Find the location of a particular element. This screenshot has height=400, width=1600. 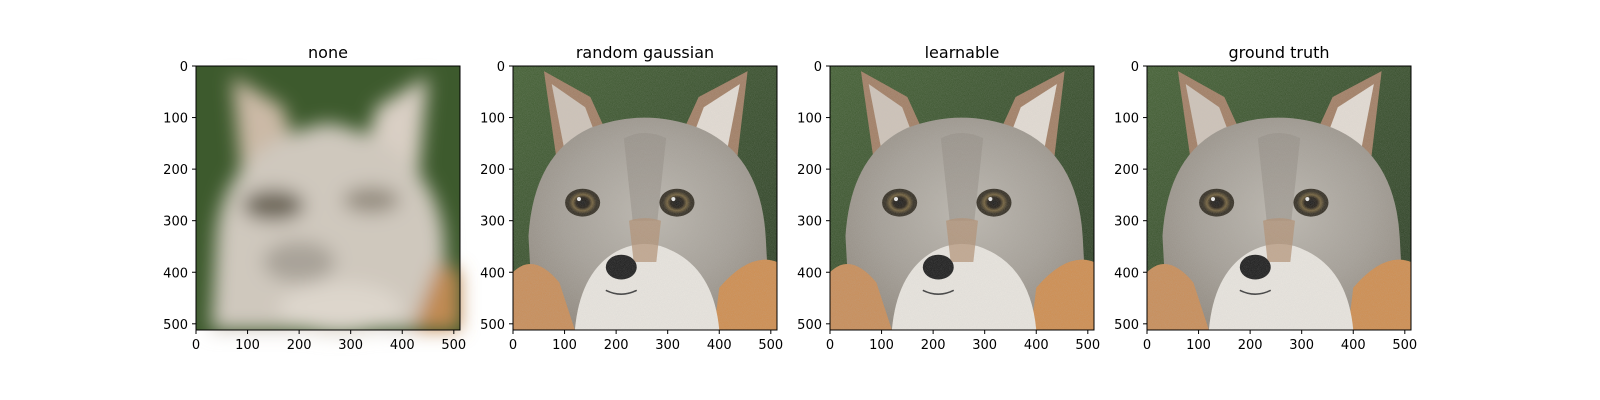

panel-title: ground truth is located at coordinates (1278, 52).